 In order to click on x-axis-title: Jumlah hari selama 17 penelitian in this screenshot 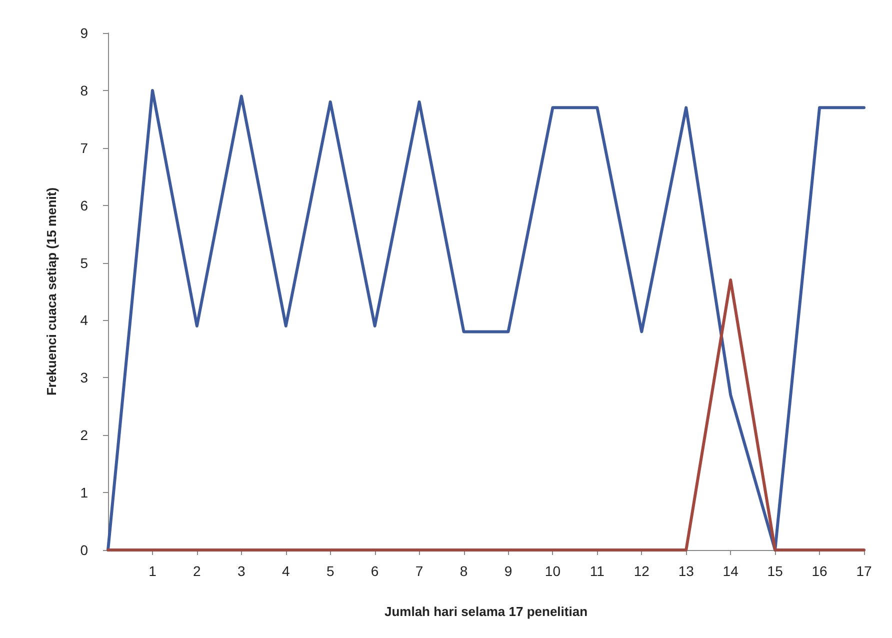, I will do `click(486, 611)`.